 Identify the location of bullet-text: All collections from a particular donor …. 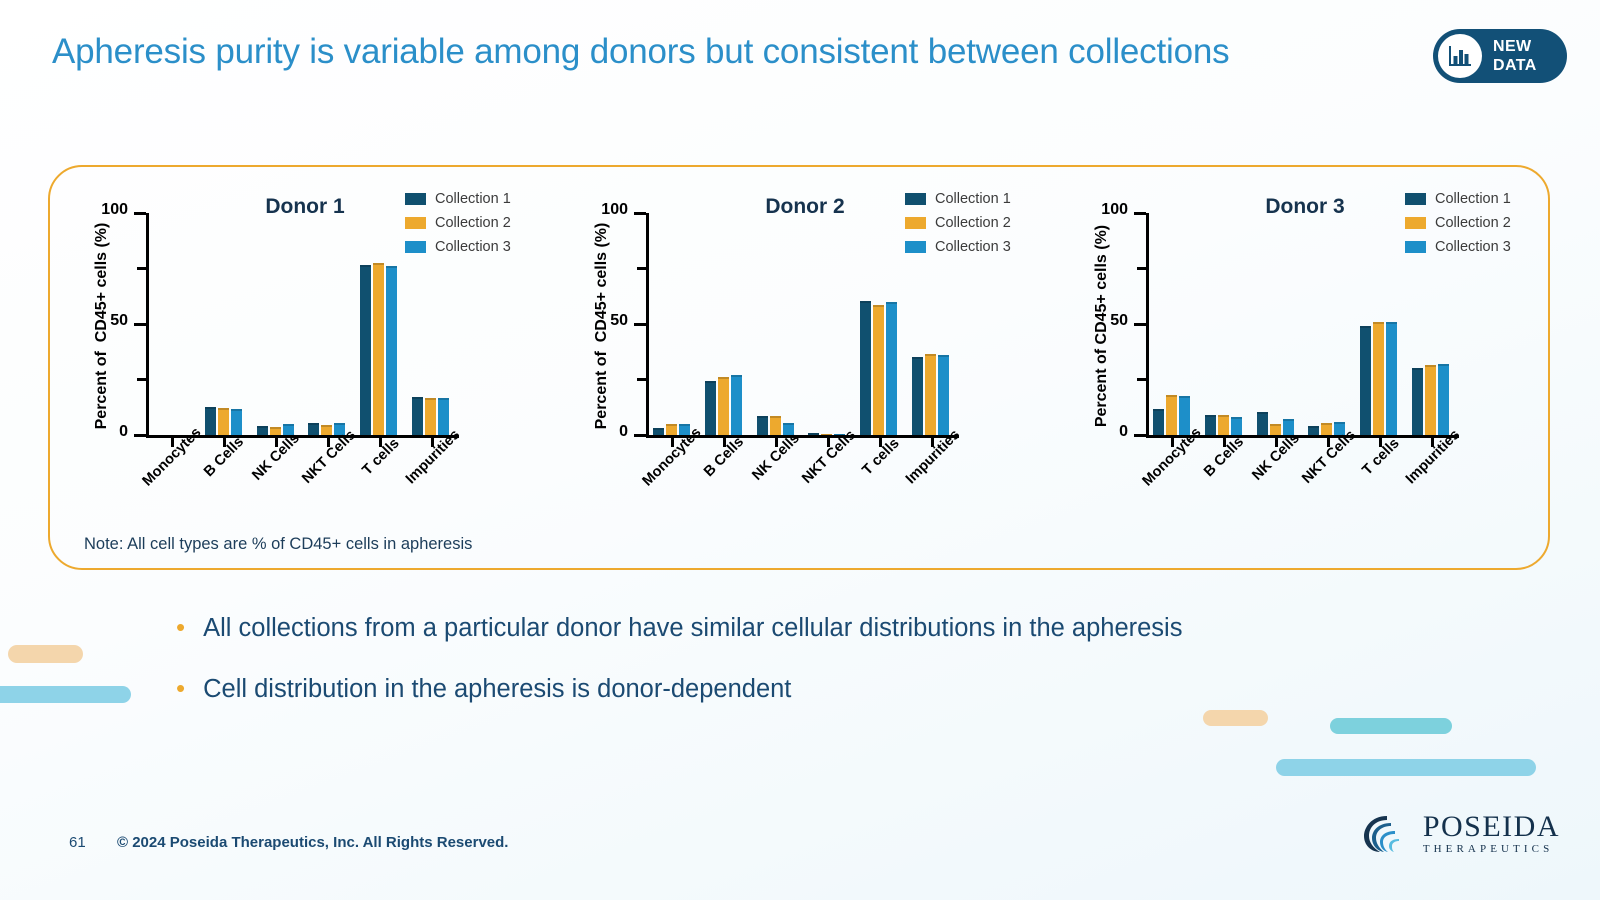
(693, 628).